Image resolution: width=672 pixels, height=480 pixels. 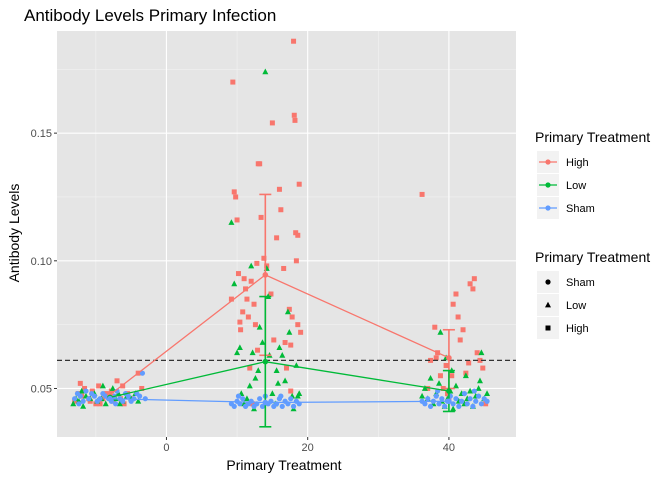 I want to click on y-axis-title: Antibody Levels, so click(x=14, y=233).